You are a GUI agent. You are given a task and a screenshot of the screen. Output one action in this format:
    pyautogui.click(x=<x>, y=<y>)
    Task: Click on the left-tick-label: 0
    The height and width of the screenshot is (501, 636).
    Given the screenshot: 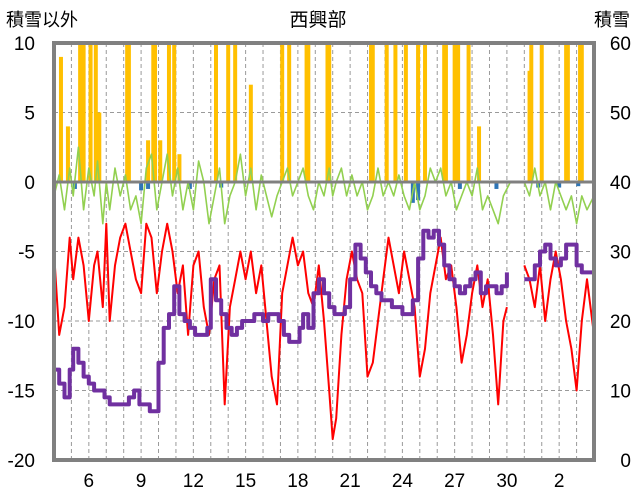 What is the action you would take?
    pyautogui.click(x=29, y=183)
    